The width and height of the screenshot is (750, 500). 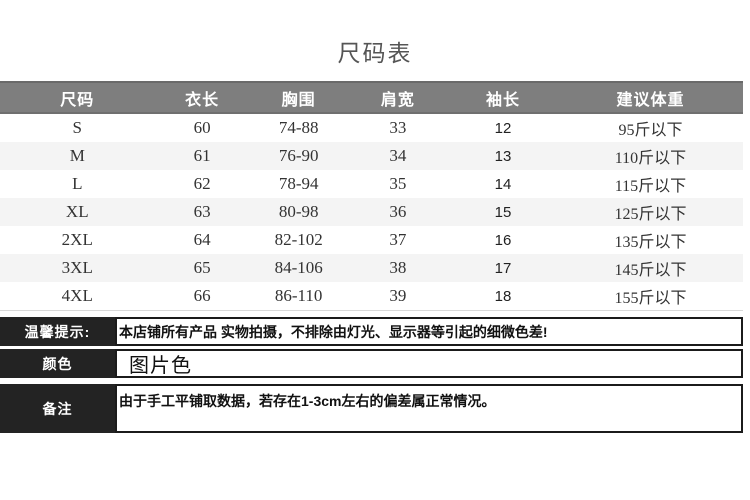 What do you see at coordinates (77, 155) in the screenshot?
I see `size-cell: M` at bounding box center [77, 155].